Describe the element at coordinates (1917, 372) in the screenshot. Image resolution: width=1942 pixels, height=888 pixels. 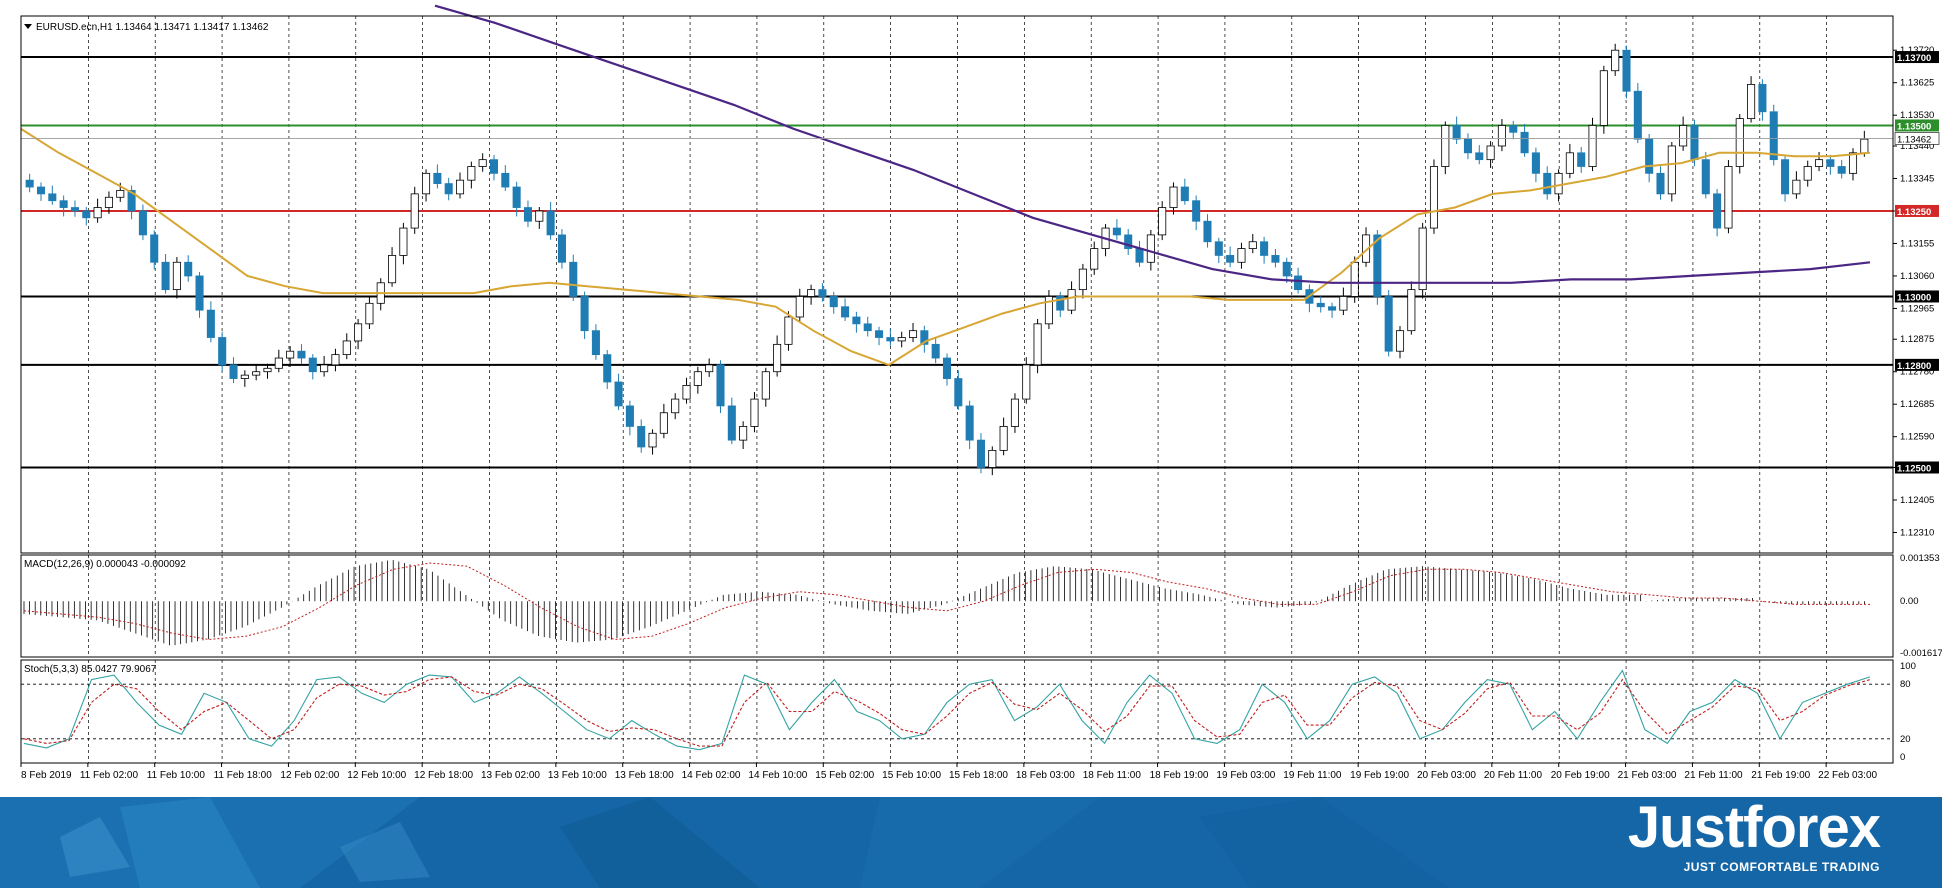
I see `y-tick-label: 1.12780` at that location.